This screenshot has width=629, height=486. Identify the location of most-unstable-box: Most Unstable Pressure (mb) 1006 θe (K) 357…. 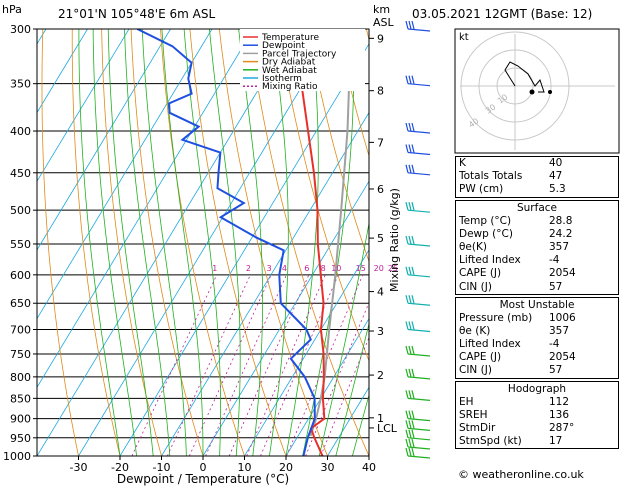
(537, 337).